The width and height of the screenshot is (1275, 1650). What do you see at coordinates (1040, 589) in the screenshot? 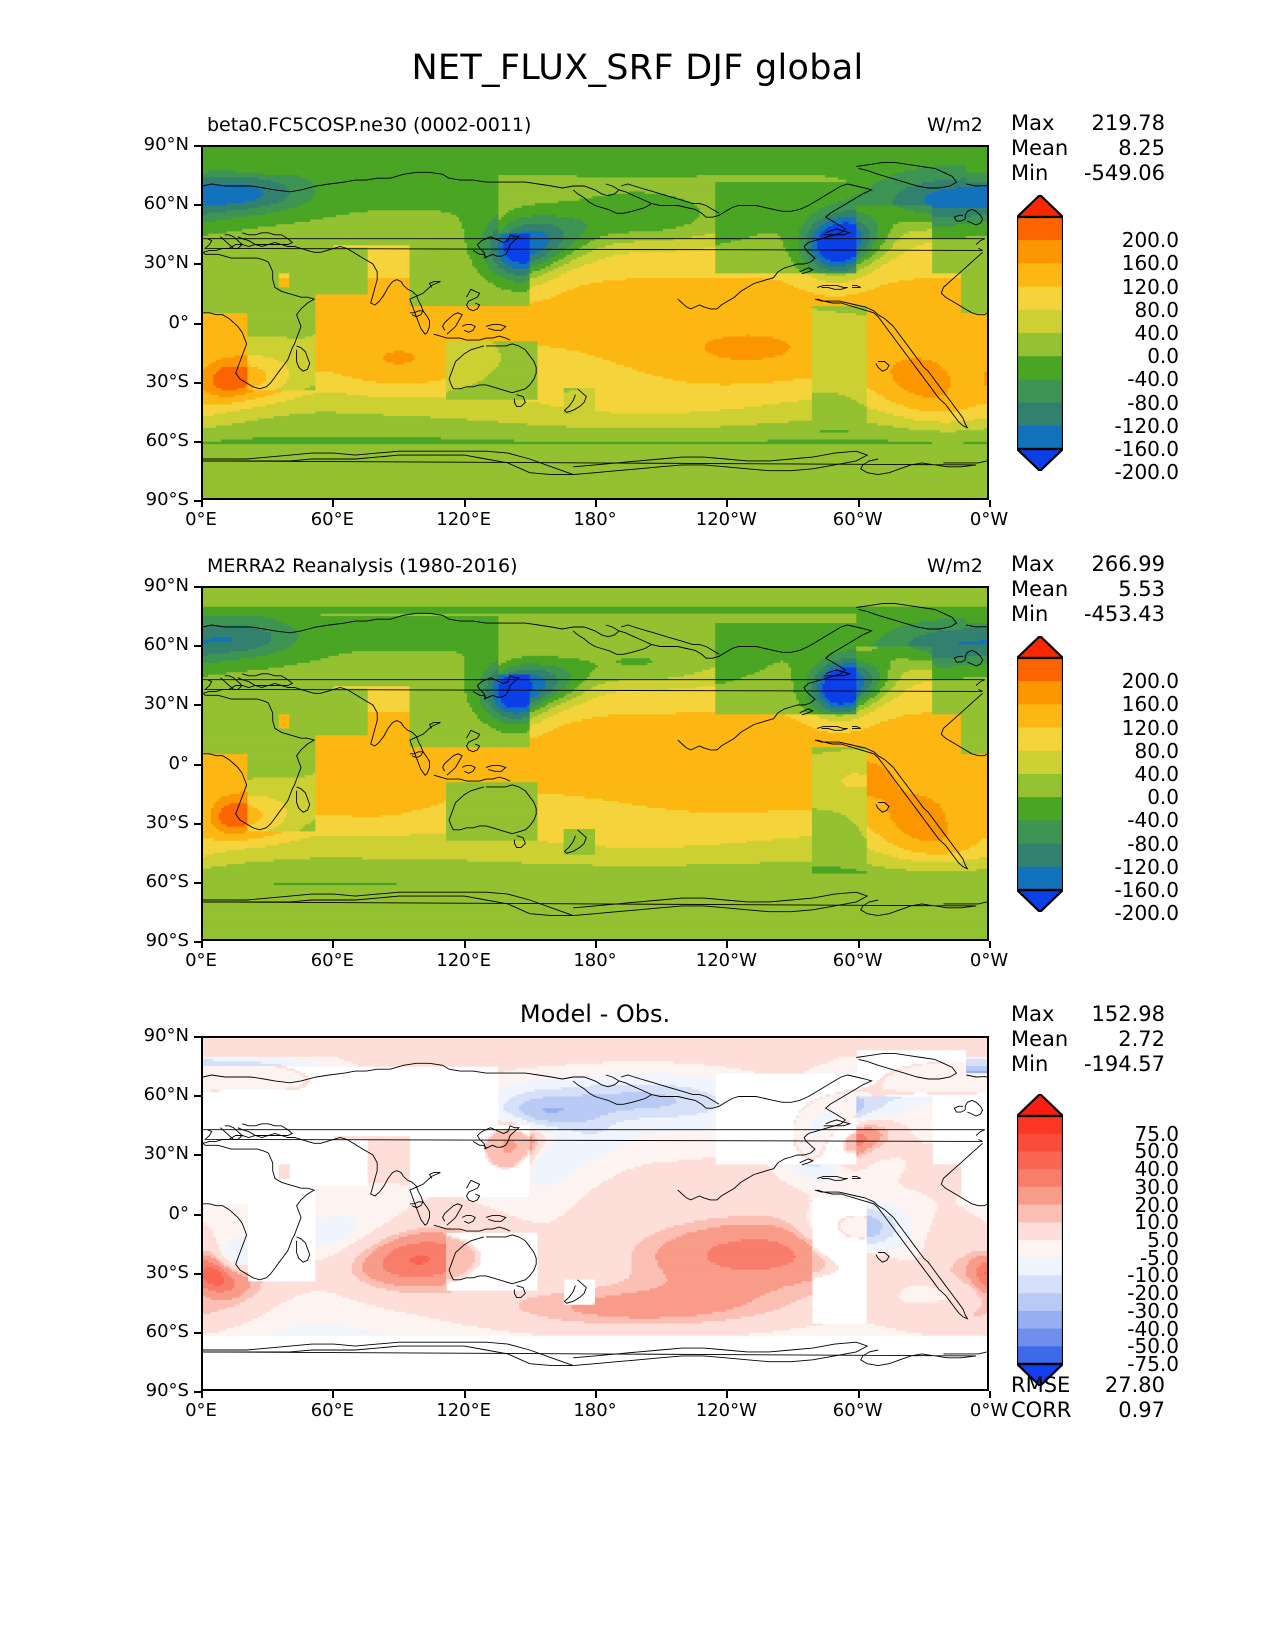
I see `stat-key: Mean` at bounding box center [1040, 589].